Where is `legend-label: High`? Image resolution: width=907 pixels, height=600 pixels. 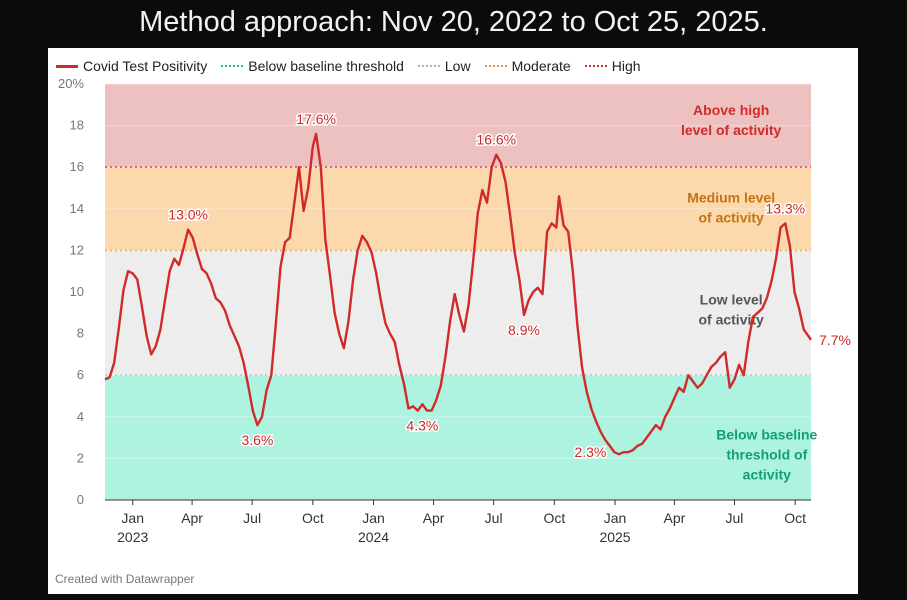
legend-label: High is located at coordinates (626, 66).